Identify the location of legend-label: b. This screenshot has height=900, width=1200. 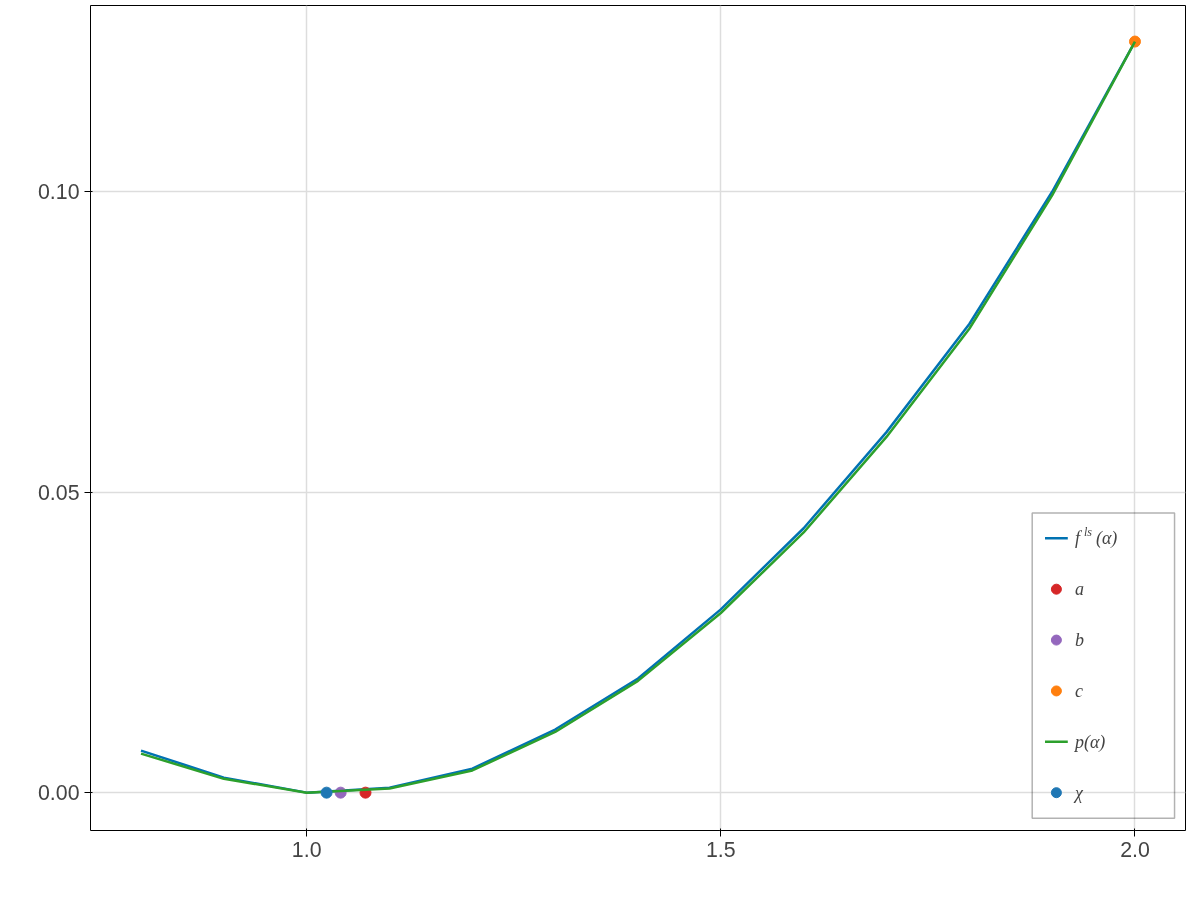
(1079, 640).